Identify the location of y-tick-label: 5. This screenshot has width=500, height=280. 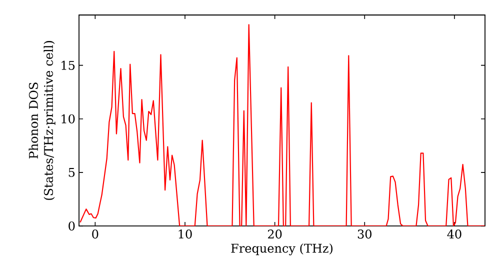
(71, 172).